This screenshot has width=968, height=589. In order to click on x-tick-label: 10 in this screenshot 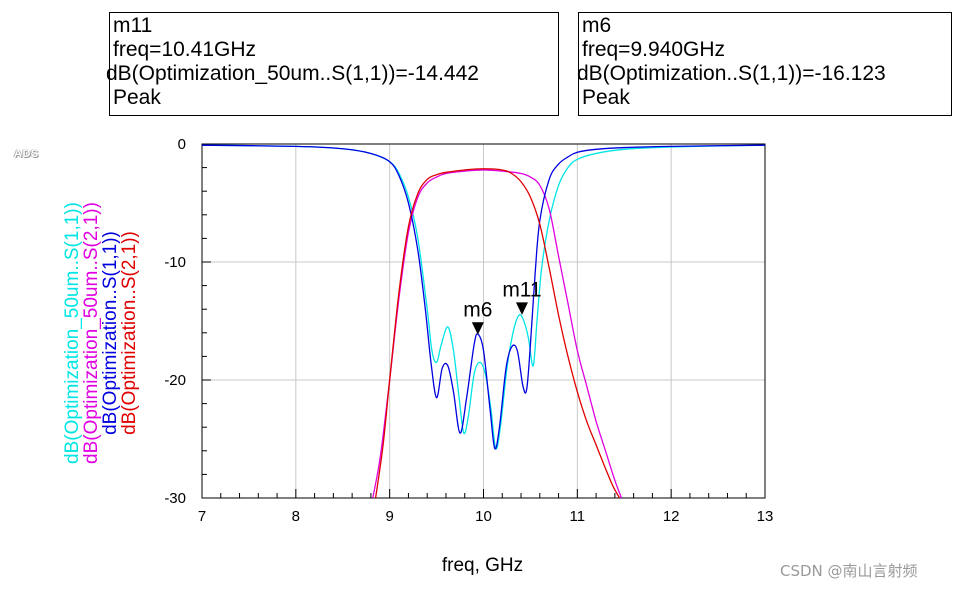, I will do `click(483, 516)`.